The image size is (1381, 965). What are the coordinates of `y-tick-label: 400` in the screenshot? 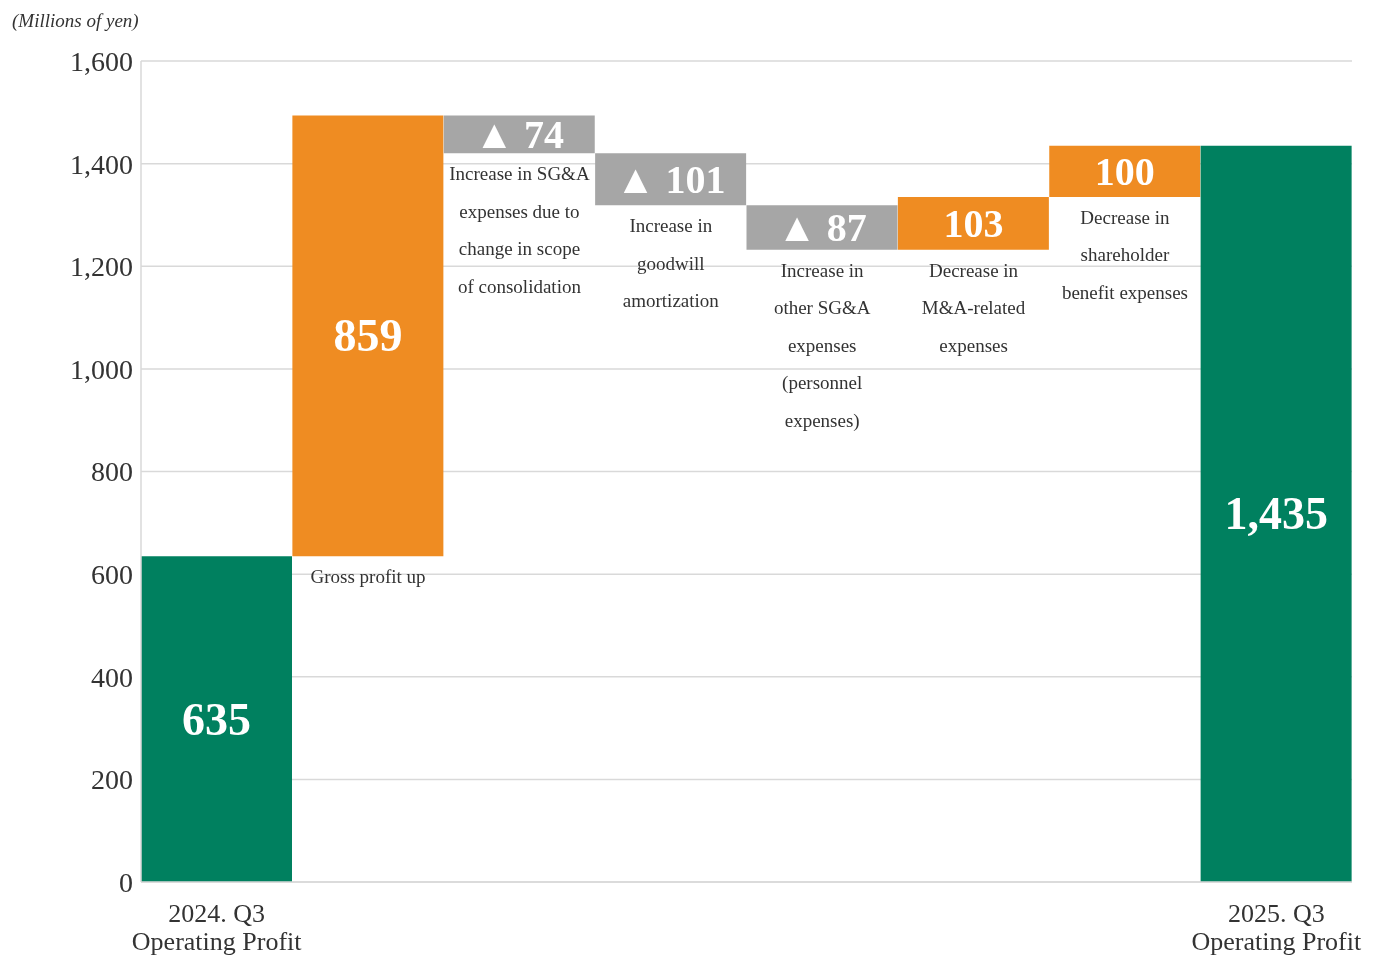 It's located at (112, 677).